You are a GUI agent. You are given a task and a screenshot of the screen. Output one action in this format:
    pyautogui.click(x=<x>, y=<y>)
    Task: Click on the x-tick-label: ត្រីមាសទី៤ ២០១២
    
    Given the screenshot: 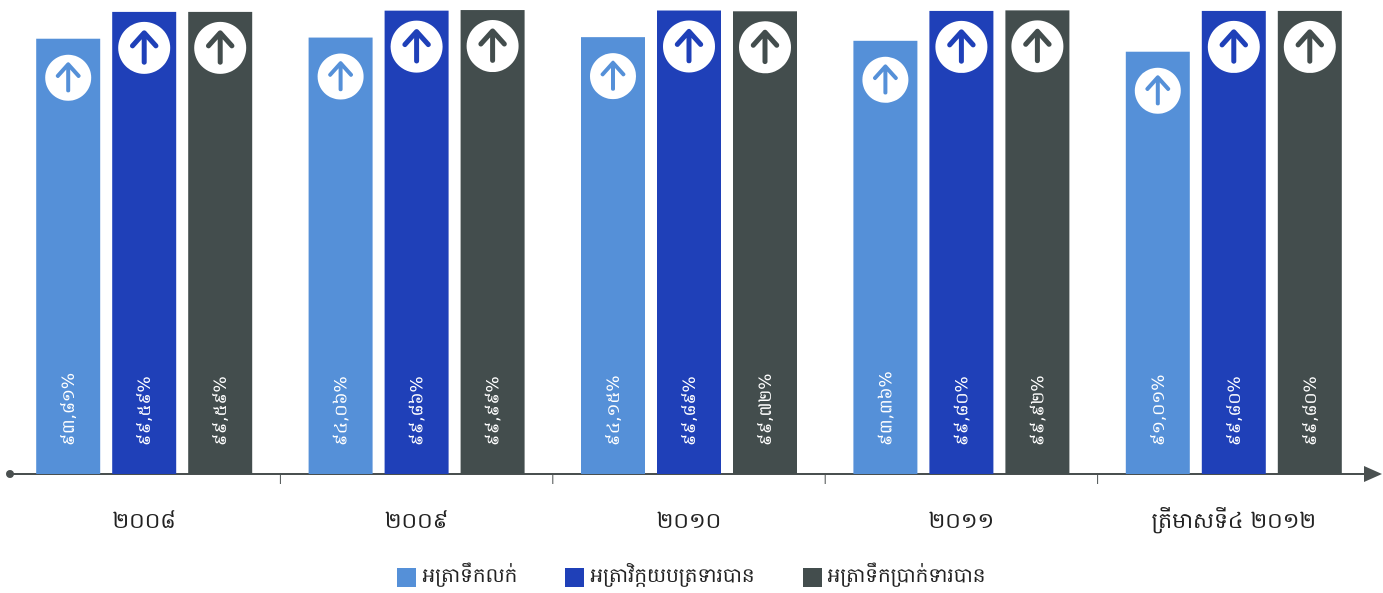 What is the action you would take?
    pyautogui.click(x=1234, y=520)
    